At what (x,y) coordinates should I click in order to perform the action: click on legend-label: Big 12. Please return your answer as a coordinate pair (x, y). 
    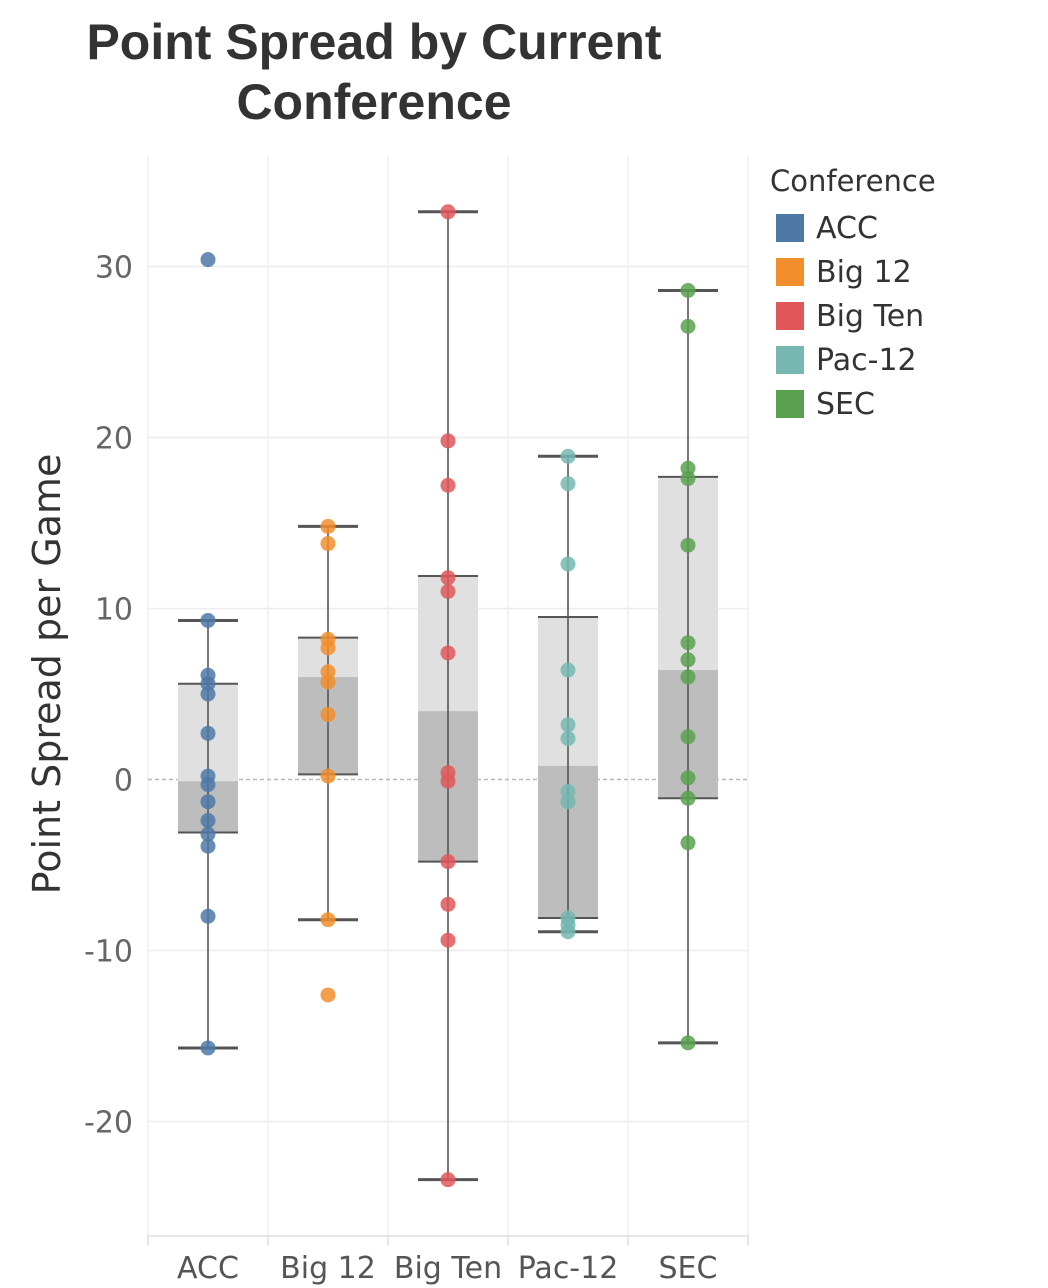
    Looking at the image, I should click on (864, 272).